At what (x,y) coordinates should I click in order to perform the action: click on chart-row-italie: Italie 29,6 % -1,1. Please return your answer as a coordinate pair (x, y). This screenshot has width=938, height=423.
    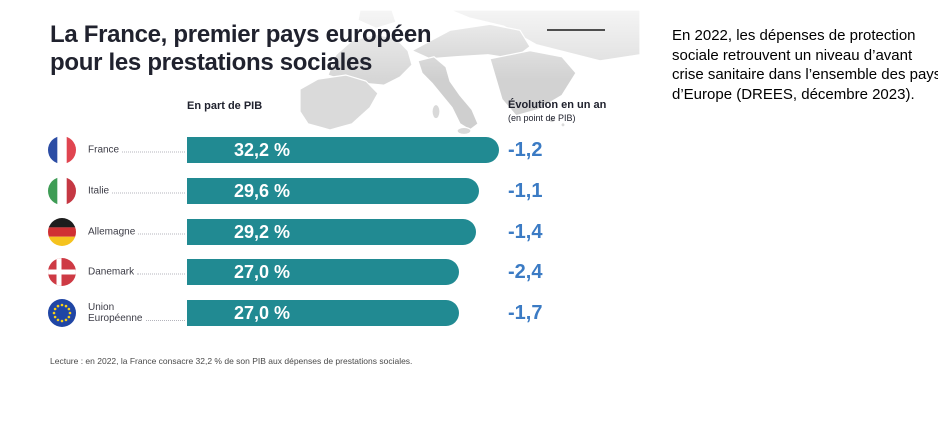
    Looking at the image, I should click on (330, 191).